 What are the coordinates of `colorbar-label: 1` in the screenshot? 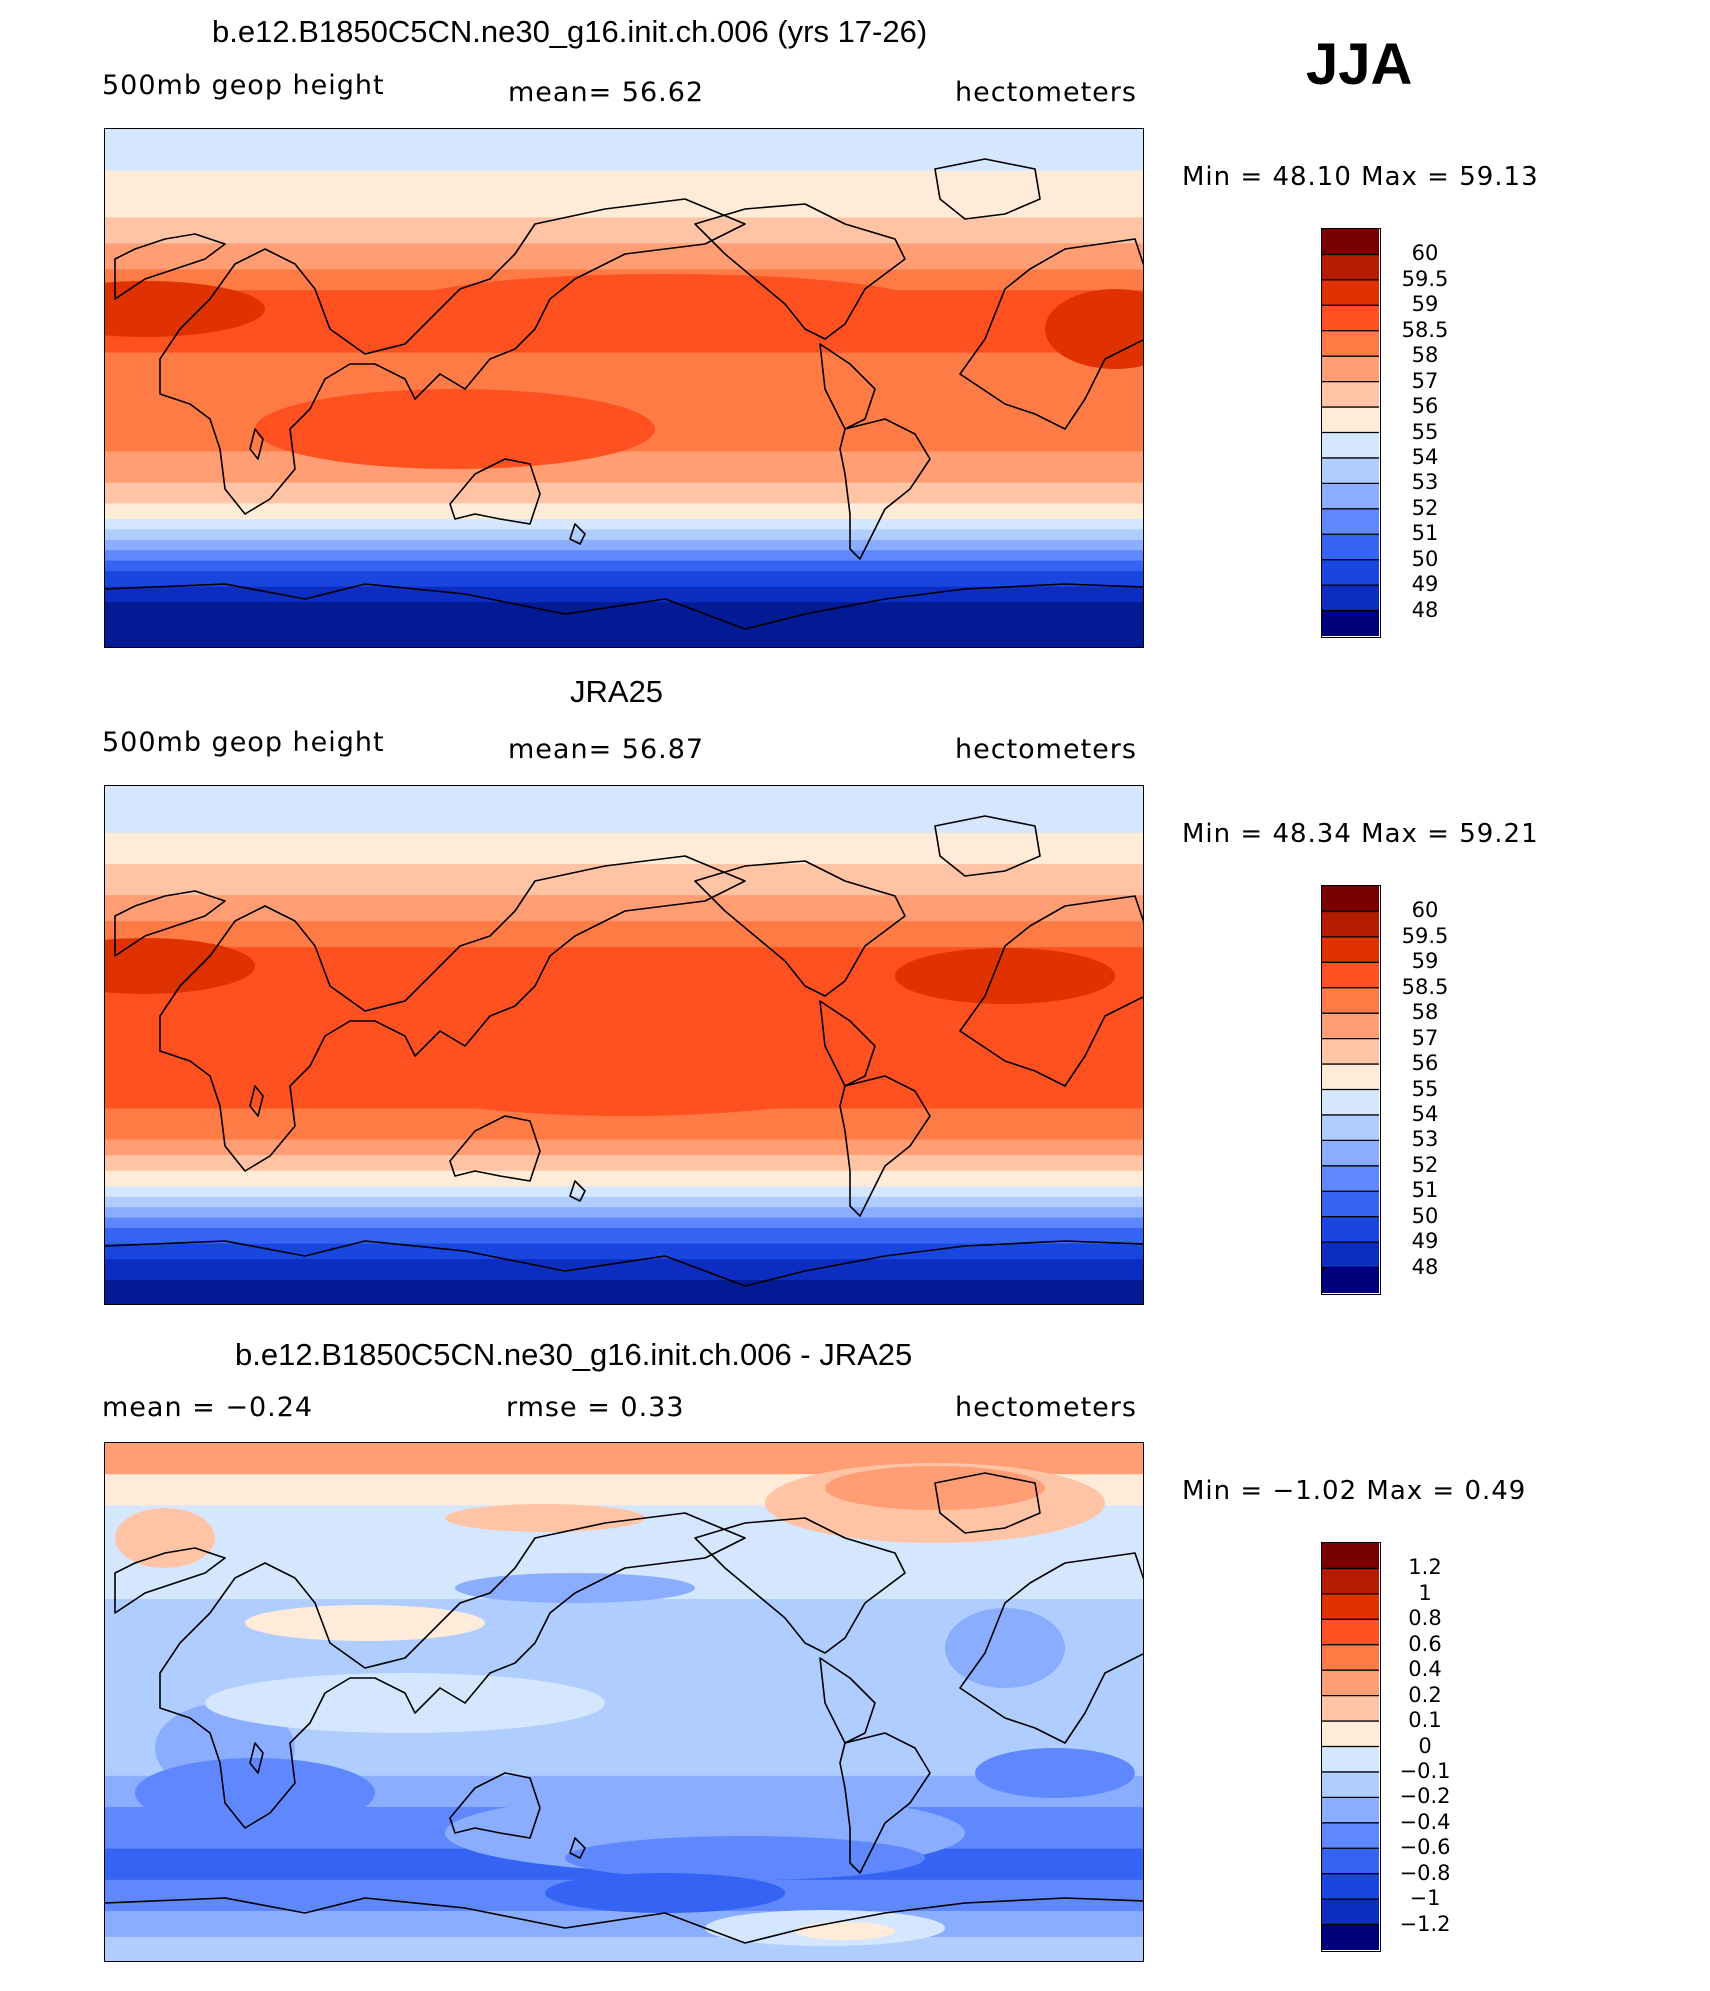 It's located at (1425, 1592).